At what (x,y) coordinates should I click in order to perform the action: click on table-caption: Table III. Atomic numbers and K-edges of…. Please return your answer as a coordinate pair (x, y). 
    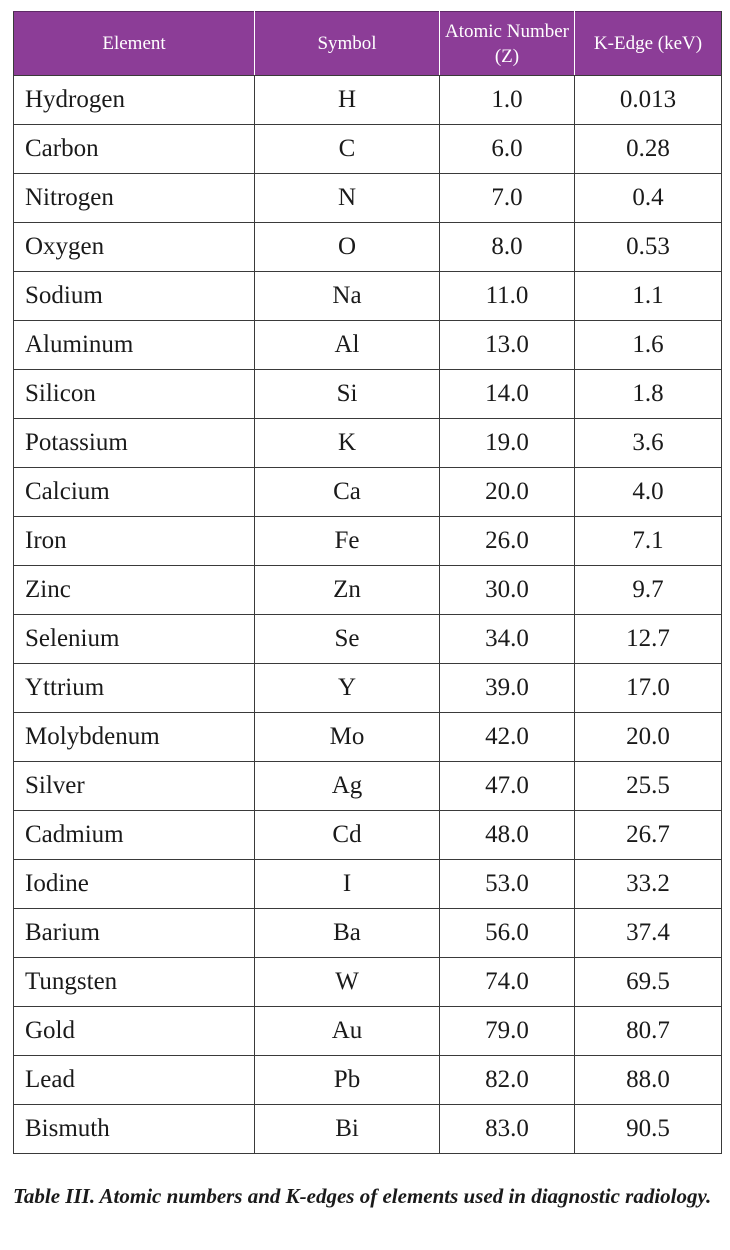
    Looking at the image, I should click on (362, 1196).